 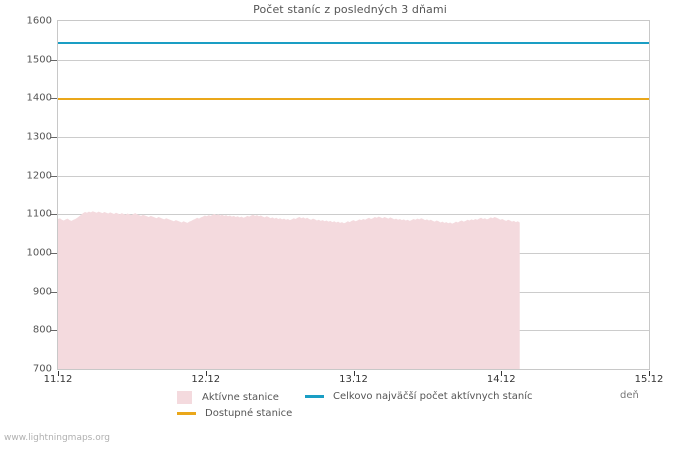 What do you see at coordinates (39, 60) in the screenshot?
I see `y-axis-tick-label: 1500` at bounding box center [39, 60].